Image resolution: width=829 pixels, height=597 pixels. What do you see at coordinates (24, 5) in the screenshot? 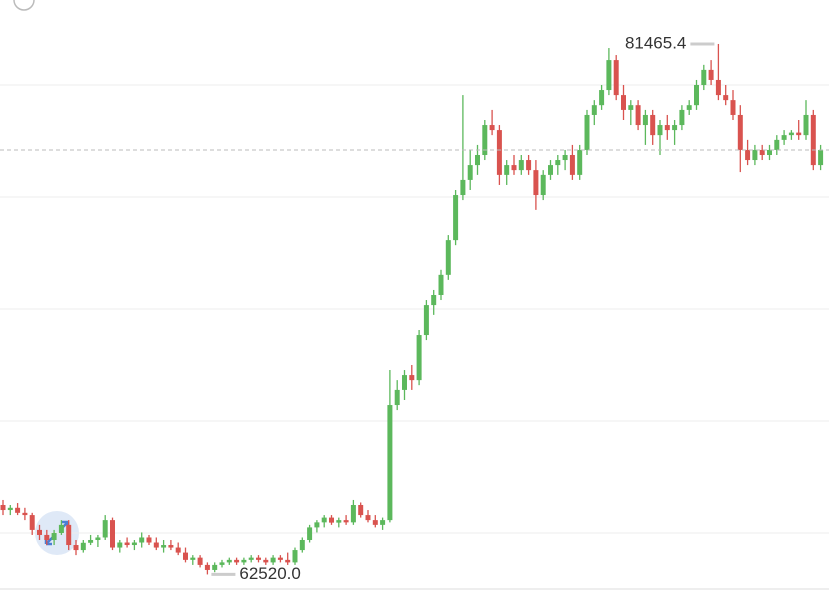
I see `close-icon` at bounding box center [24, 5].